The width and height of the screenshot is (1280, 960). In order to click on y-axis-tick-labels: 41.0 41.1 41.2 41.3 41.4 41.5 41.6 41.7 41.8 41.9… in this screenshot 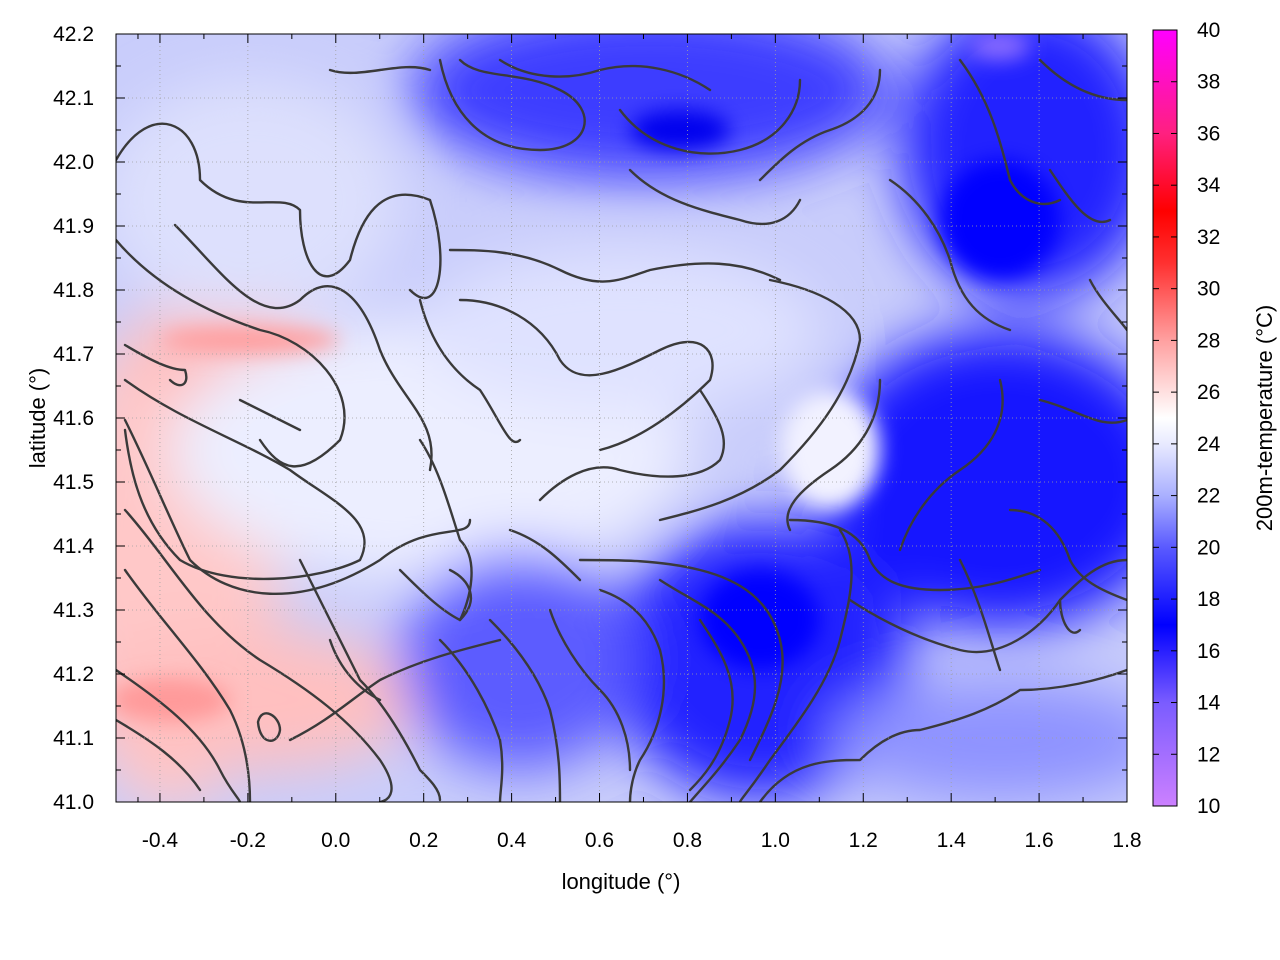, I will do `click(73, 418)`.